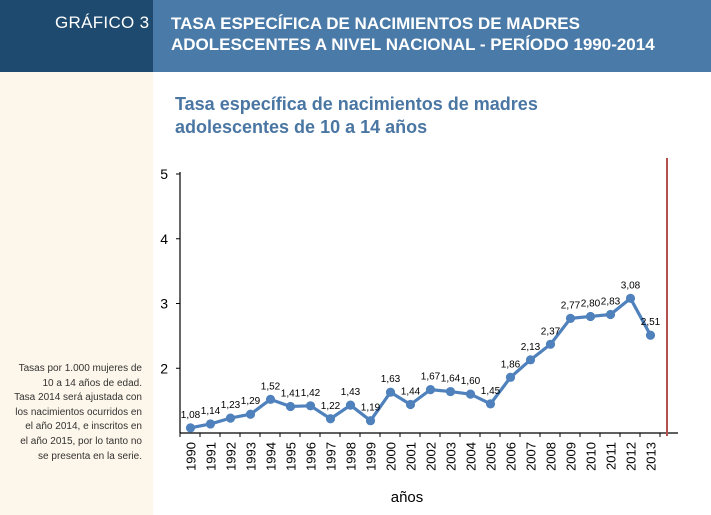  What do you see at coordinates (471, 456) in the screenshot?
I see `x-tick-label: 2004` at bounding box center [471, 456].